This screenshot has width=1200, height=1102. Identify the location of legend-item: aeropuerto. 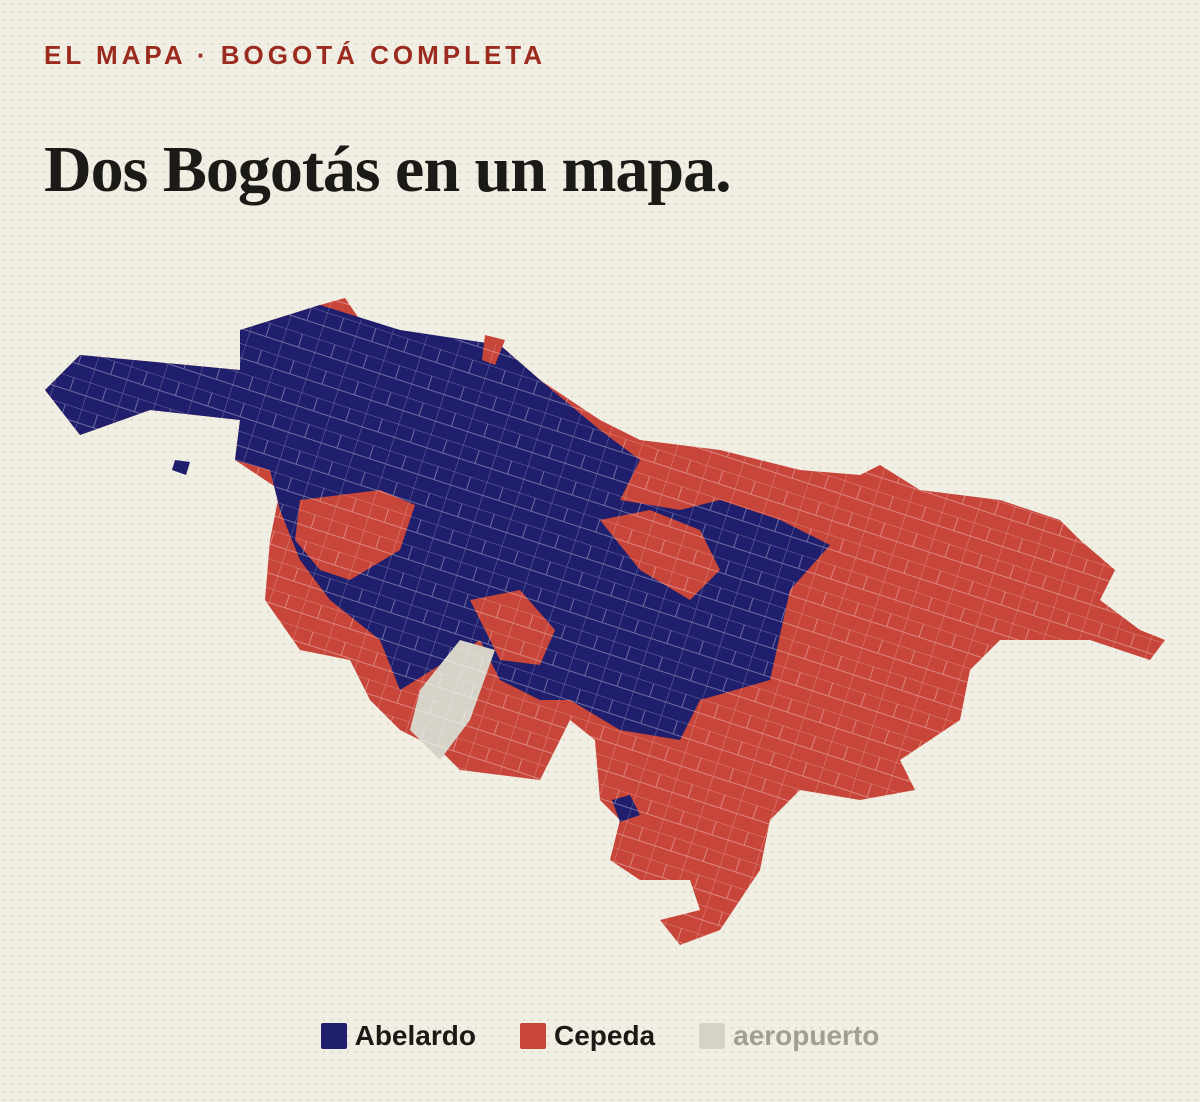
(789, 1036).